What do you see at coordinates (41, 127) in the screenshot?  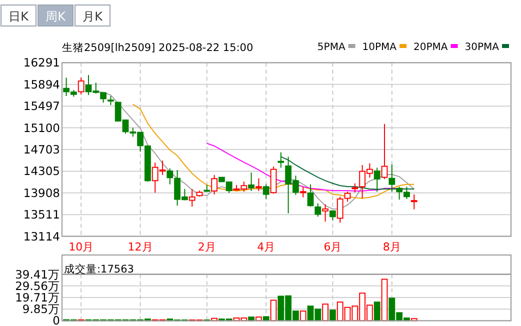 I see `y-tick-label: 15100` at bounding box center [41, 127].